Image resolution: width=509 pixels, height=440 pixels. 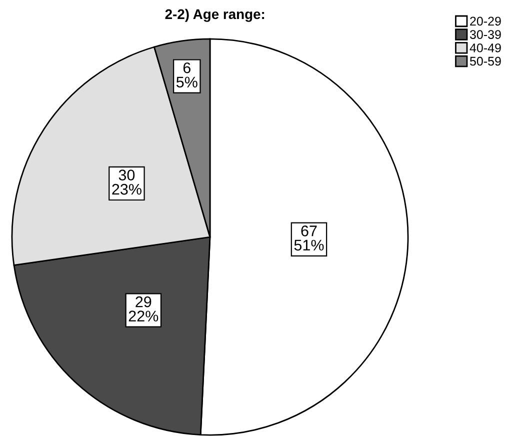 I want to click on data-label: 6 5%, so click(x=187, y=75).